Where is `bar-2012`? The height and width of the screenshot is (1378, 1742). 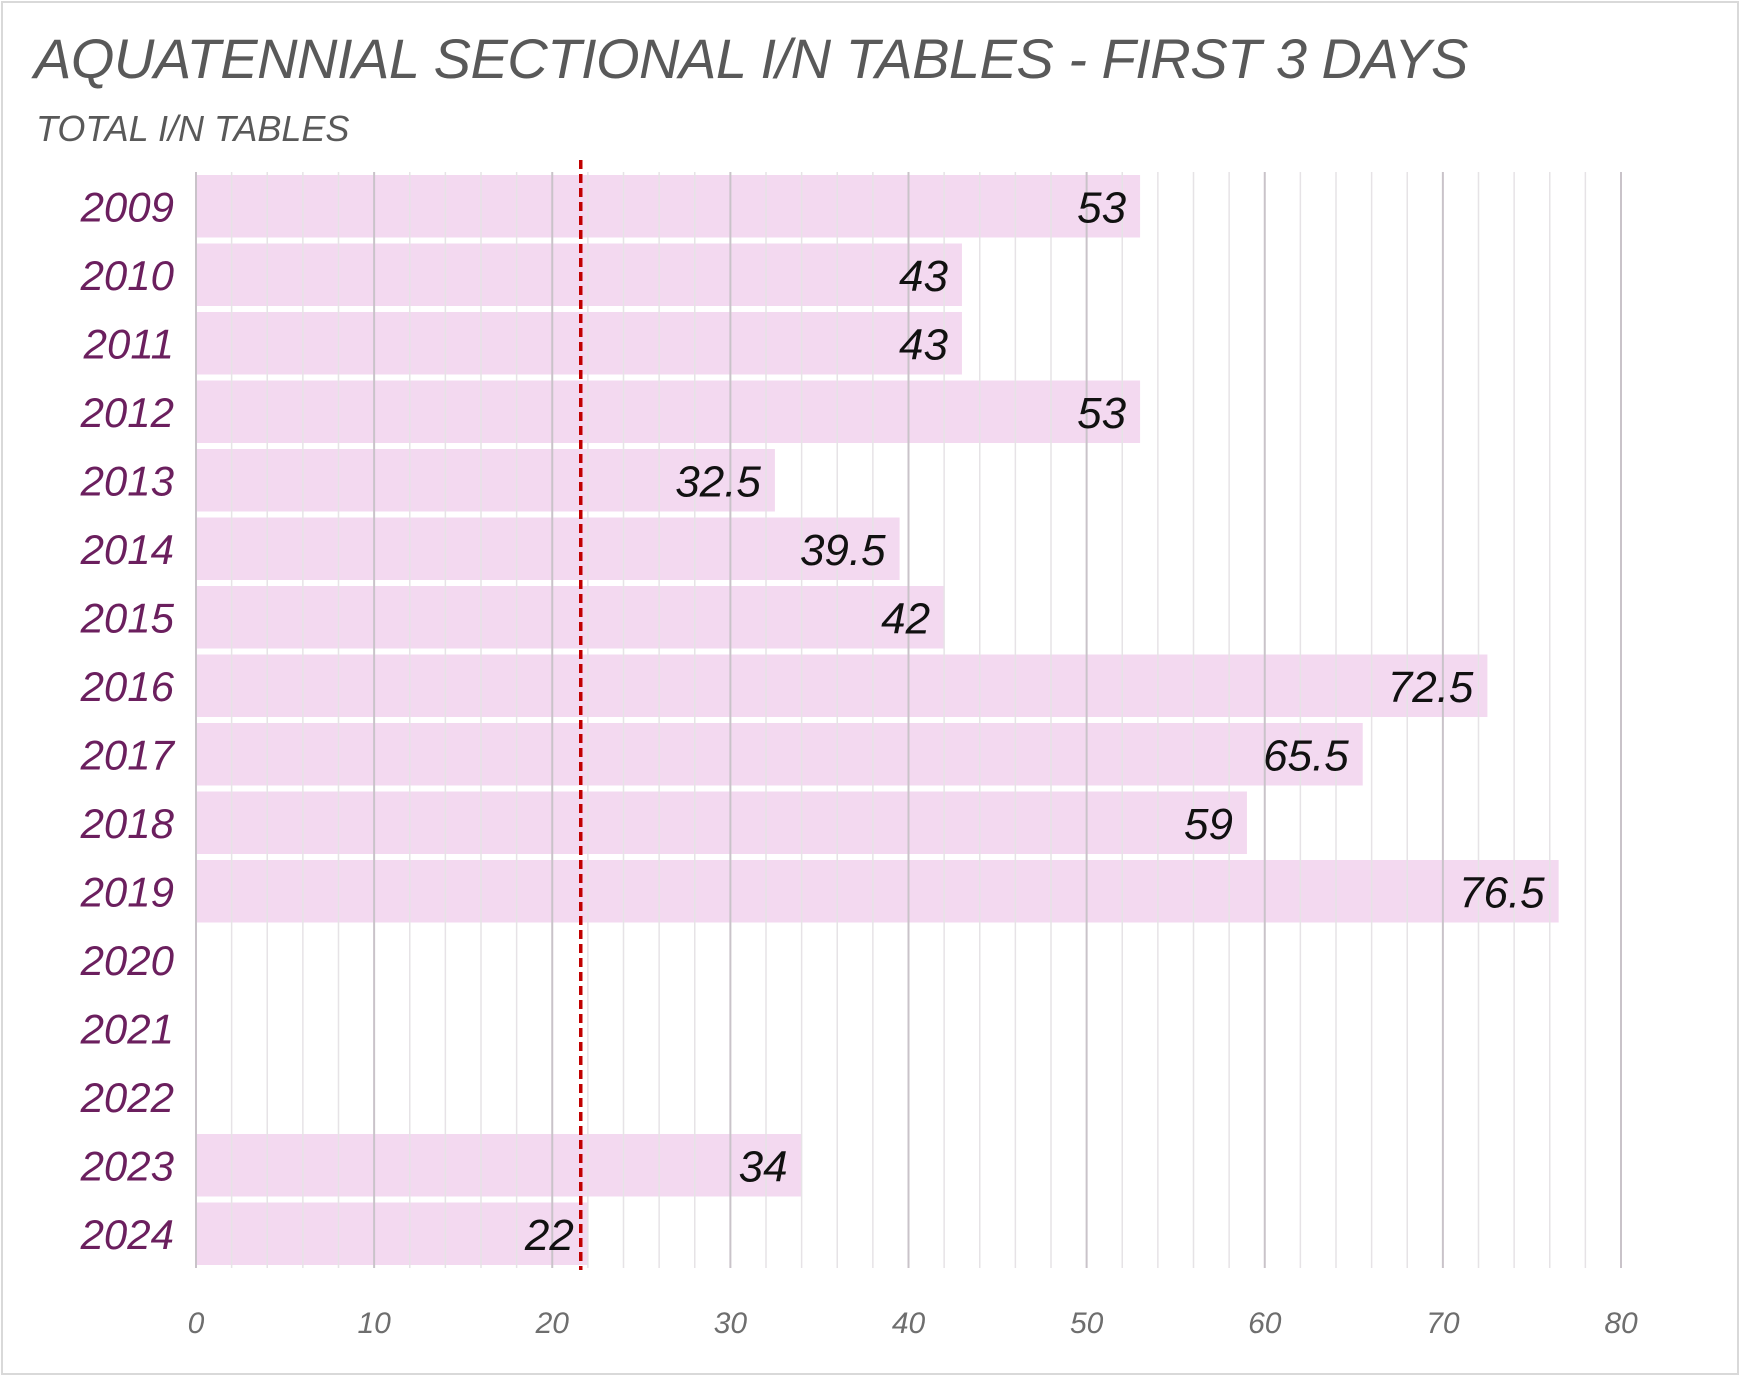
bar-2012 is located at coordinates (668, 411).